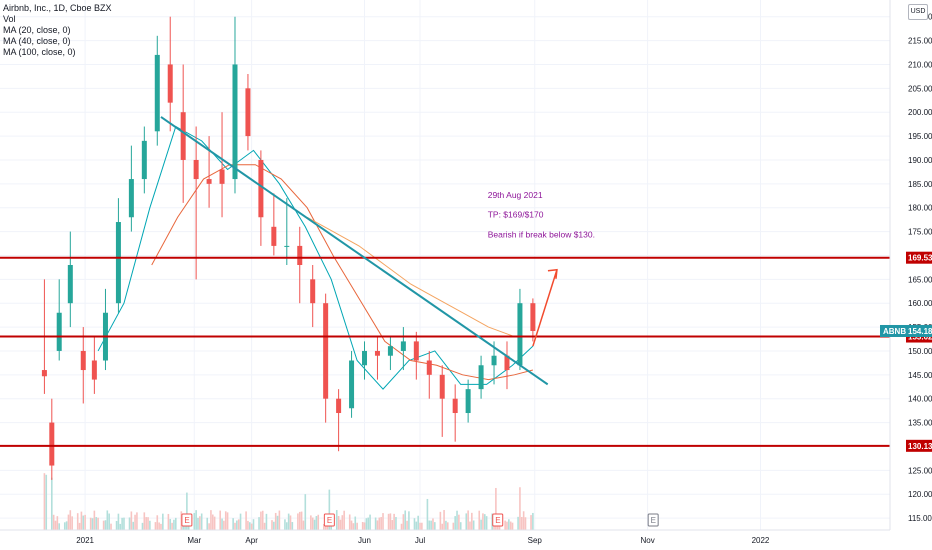 Image resolution: width=932 pixels, height=550 pixels. What do you see at coordinates (37, 30) in the screenshot?
I see `legend-ma20: MA (20, close, 0)` at bounding box center [37, 30].